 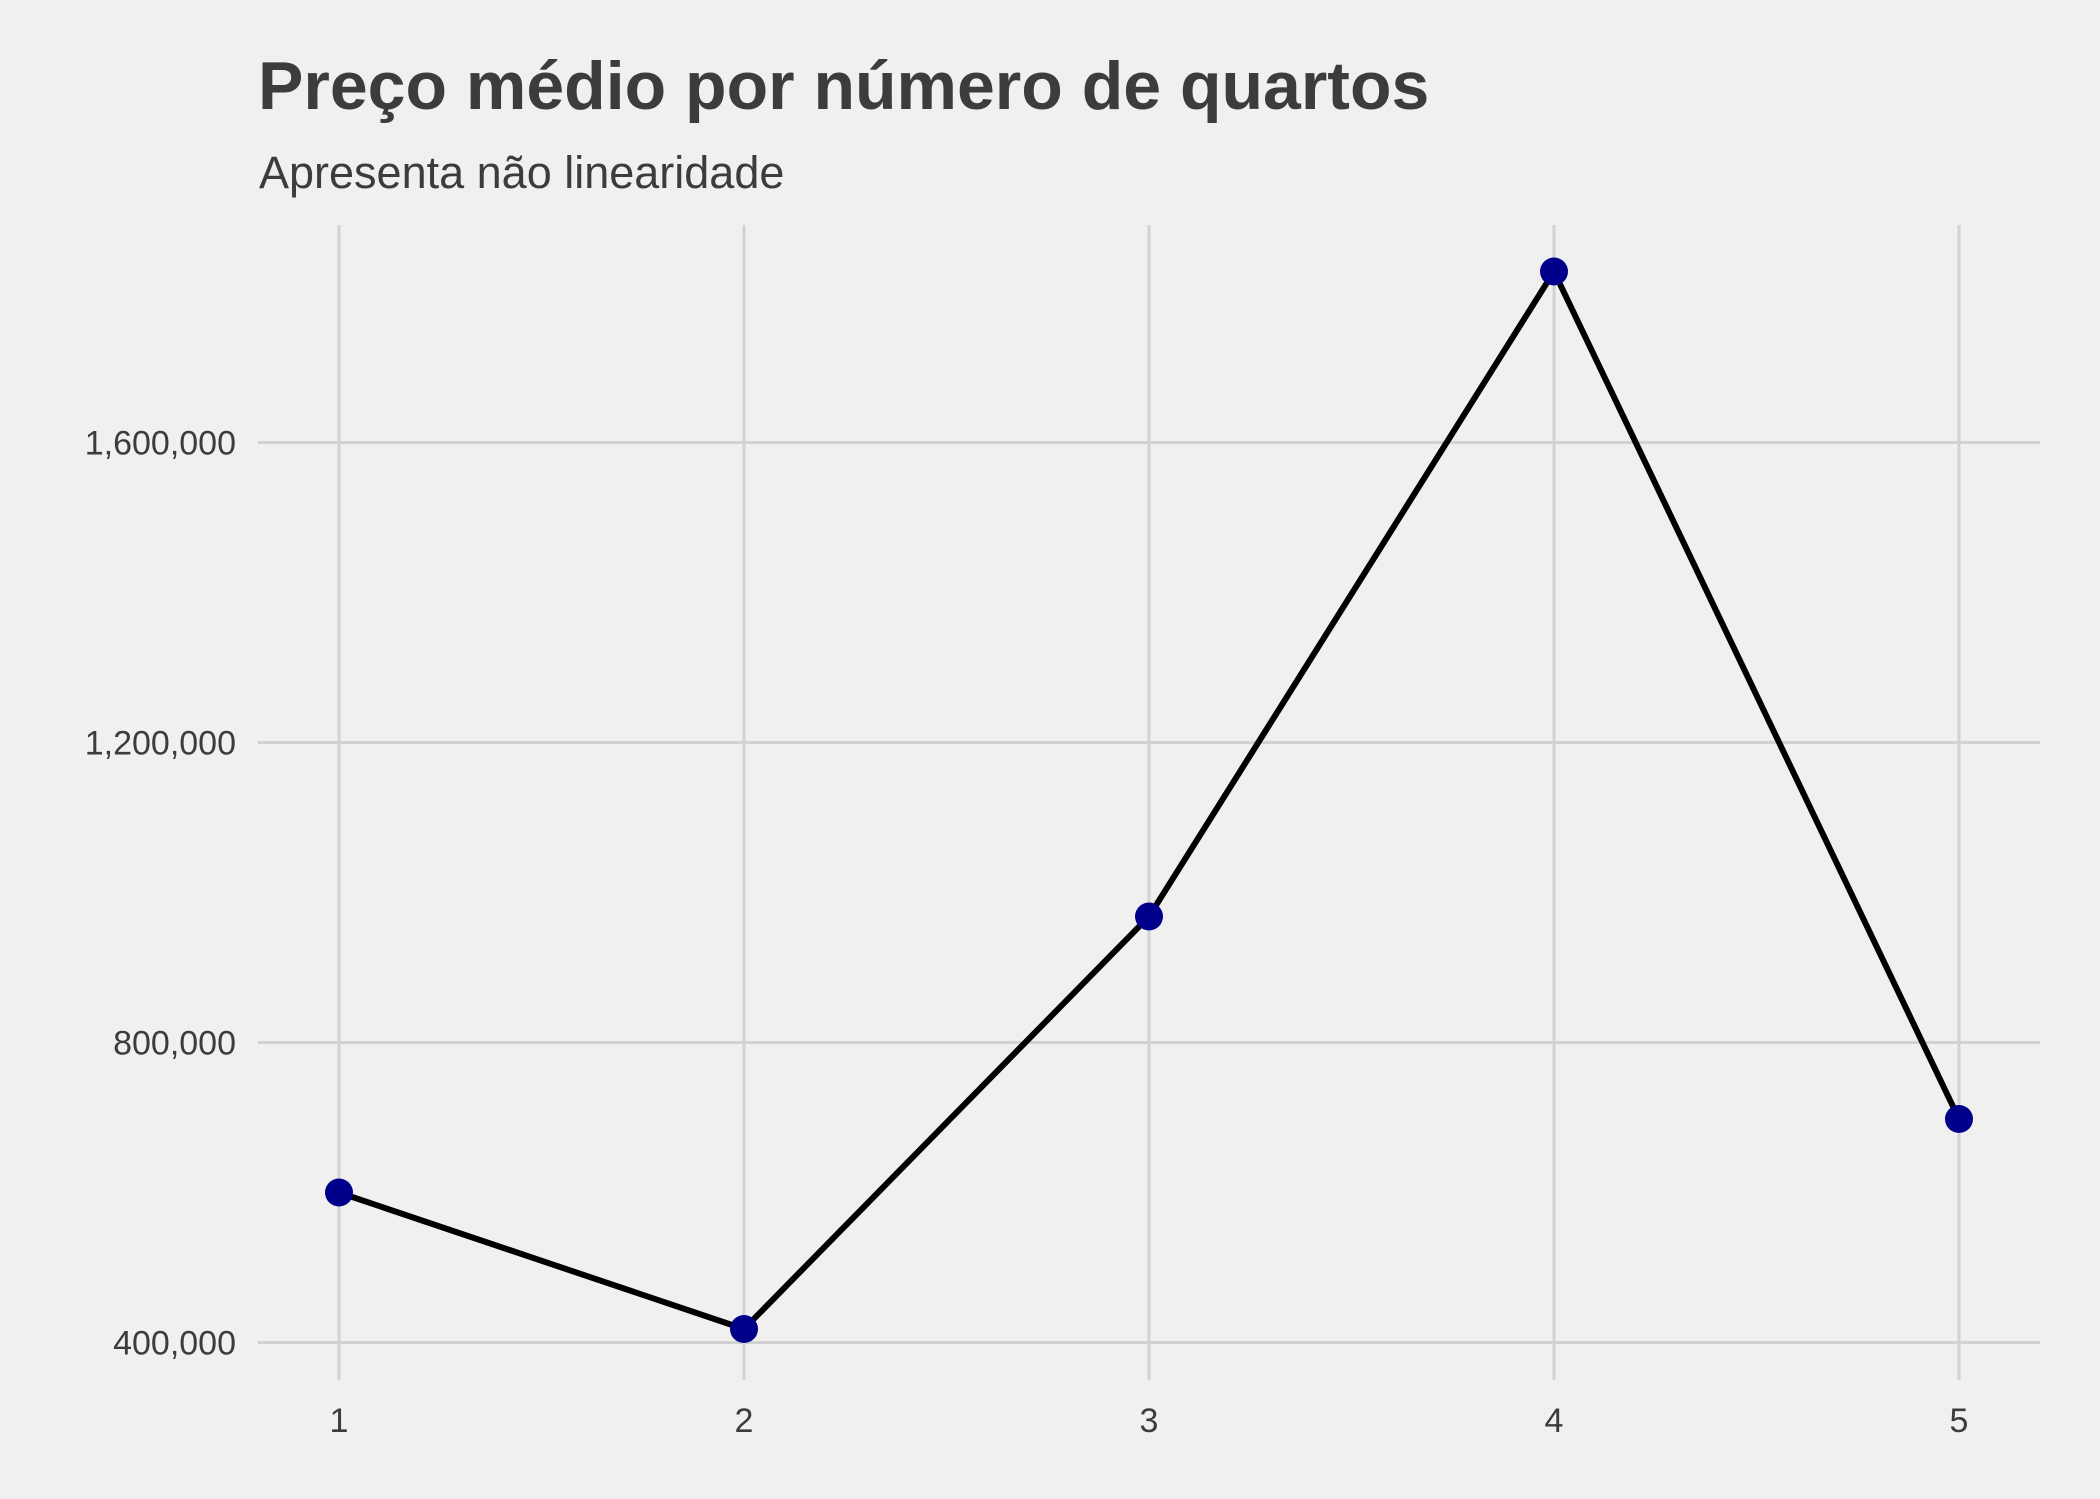 I want to click on chart-subtitle: Apresenta não linearidade, so click(x=522, y=172).